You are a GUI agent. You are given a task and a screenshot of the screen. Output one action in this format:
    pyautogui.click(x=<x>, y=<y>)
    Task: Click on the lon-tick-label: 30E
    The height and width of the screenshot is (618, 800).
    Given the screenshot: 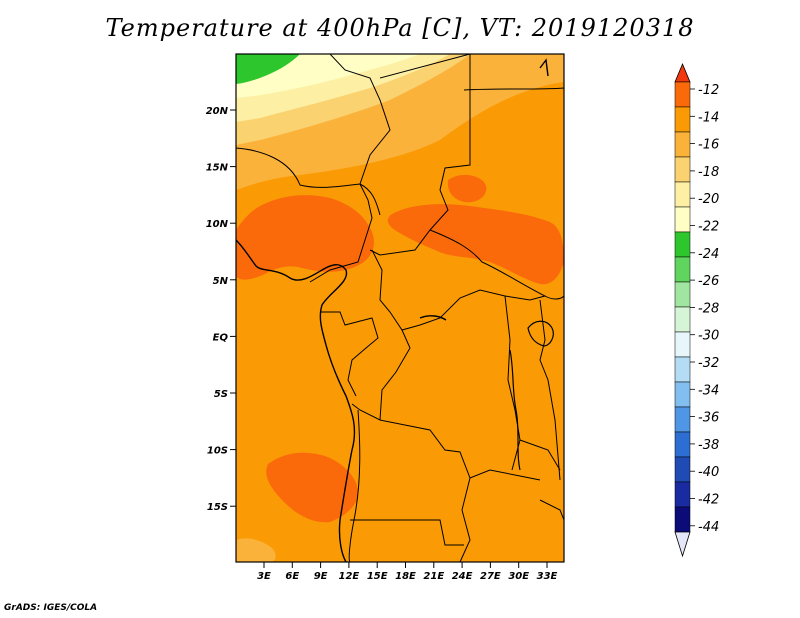 What is the action you would take?
    pyautogui.click(x=518, y=576)
    